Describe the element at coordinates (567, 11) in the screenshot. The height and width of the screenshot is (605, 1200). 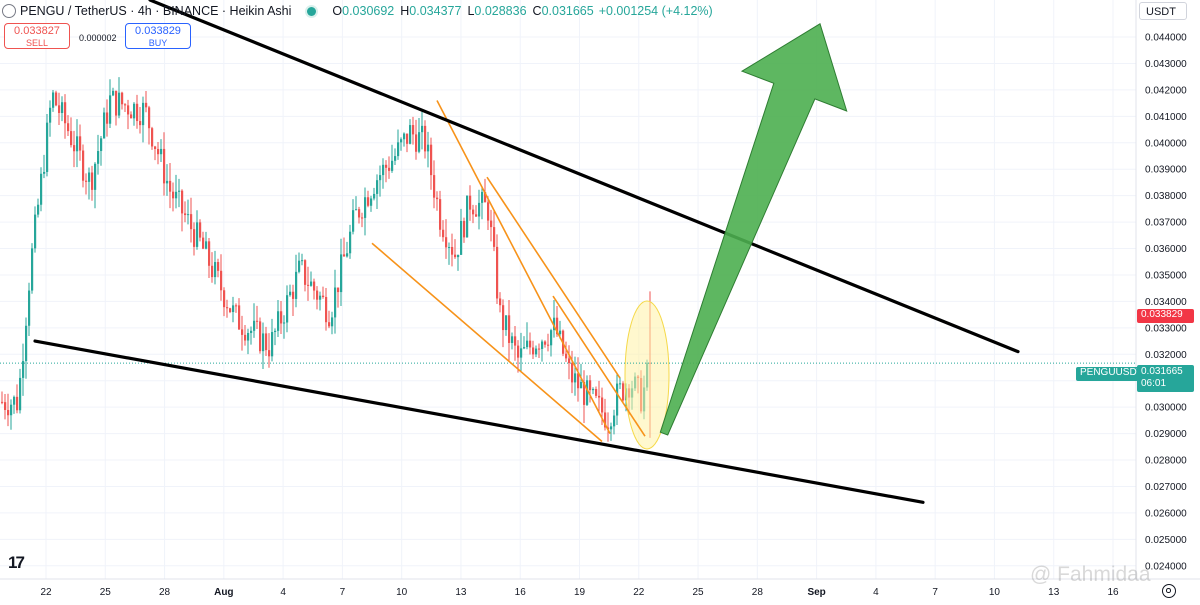
I see `close-value: 0.031665` at that location.